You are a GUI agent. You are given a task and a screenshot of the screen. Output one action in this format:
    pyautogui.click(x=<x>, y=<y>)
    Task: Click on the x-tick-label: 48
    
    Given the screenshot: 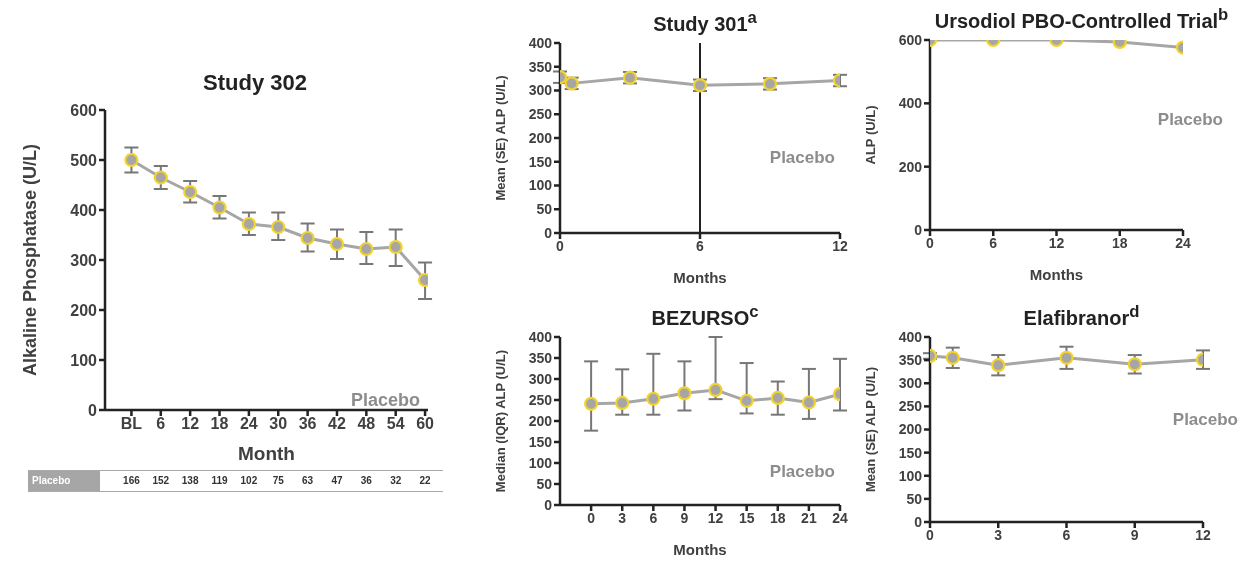 What is the action you would take?
    pyautogui.click(x=366, y=424)
    